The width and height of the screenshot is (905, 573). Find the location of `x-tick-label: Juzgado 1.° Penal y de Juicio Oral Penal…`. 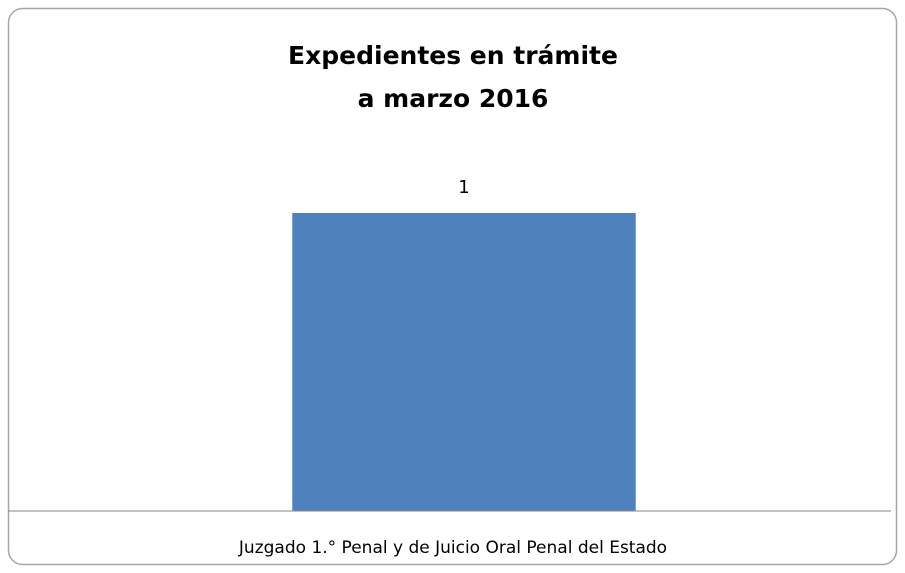

x-tick-label: Juzgado 1.° Penal y de Juicio Oral Penal… is located at coordinates (452, 548).